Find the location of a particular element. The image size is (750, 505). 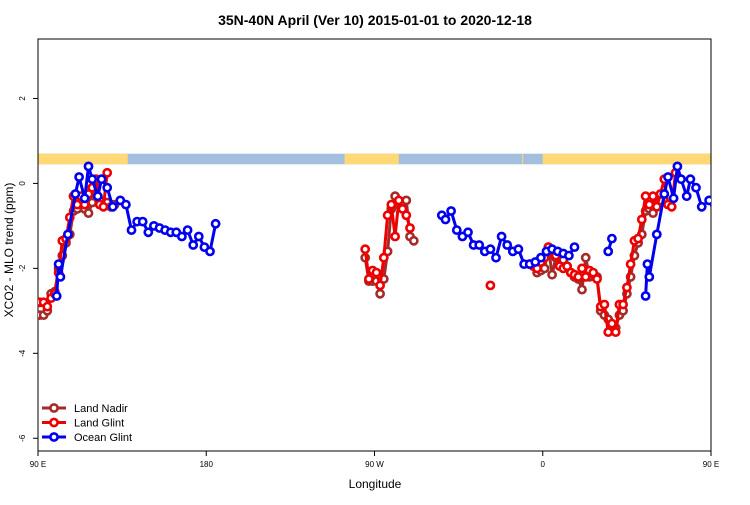

legend-marker-land-glint is located at coordinates (54, 422).